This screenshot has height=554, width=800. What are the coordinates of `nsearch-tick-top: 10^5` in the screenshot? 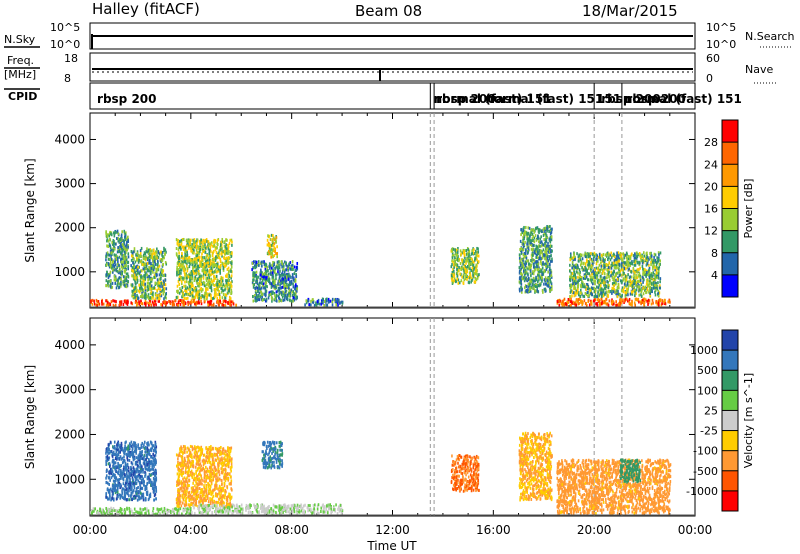 It's located at (721, 27).